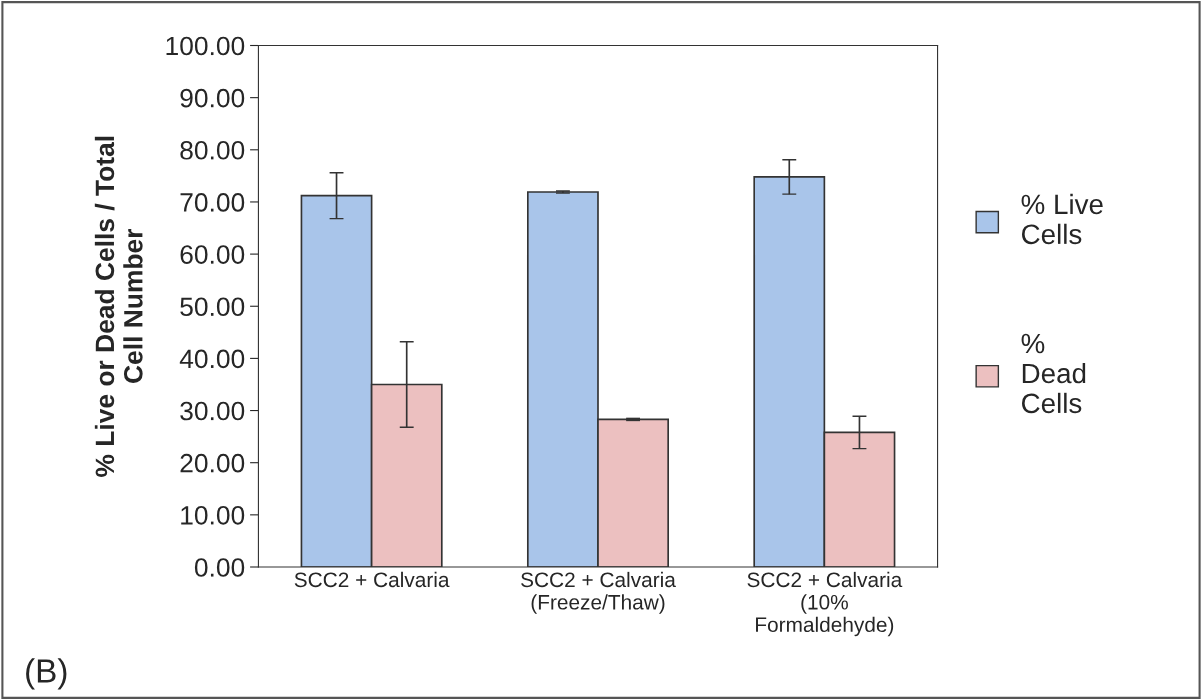 This screenshot has width=1202, height=700. What do you see at coordinates (825, 604) in the screenshot?
I see `x-tick-label: SCC2 + Calvaria (10% Formaldehyde)` at bounding box center [825, 604].